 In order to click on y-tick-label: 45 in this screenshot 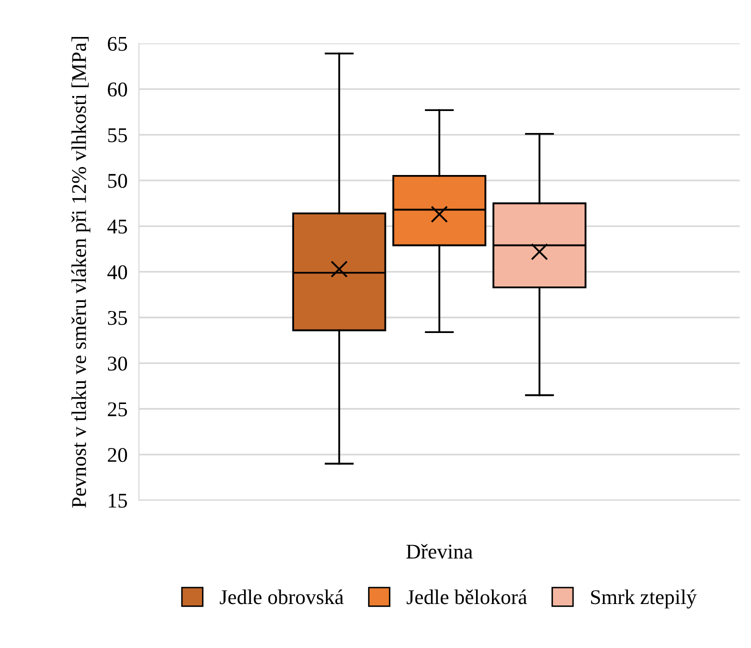, I will do `click(117, 227)`.